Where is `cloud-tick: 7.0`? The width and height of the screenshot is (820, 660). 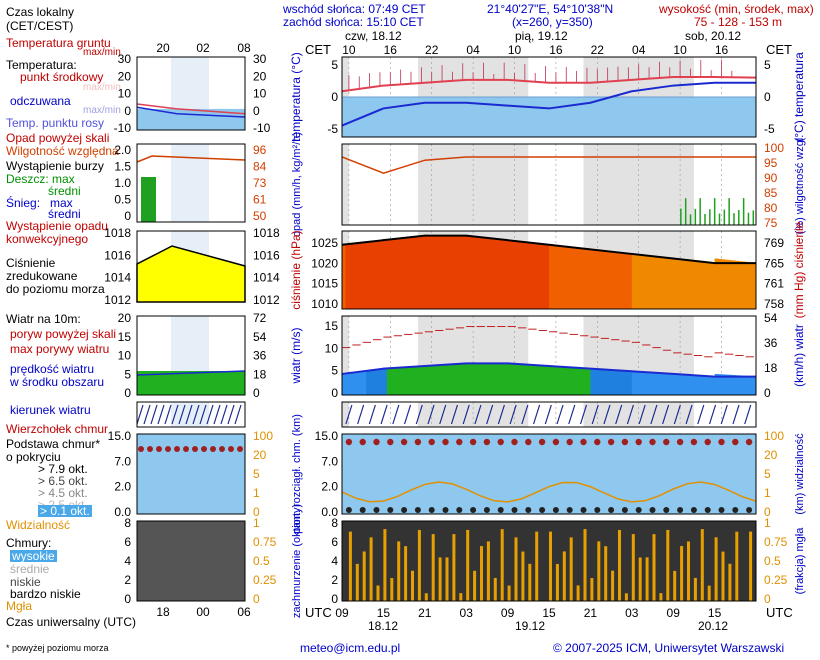 cloud-tick: 7.0 is located at coordinates (329, 461).